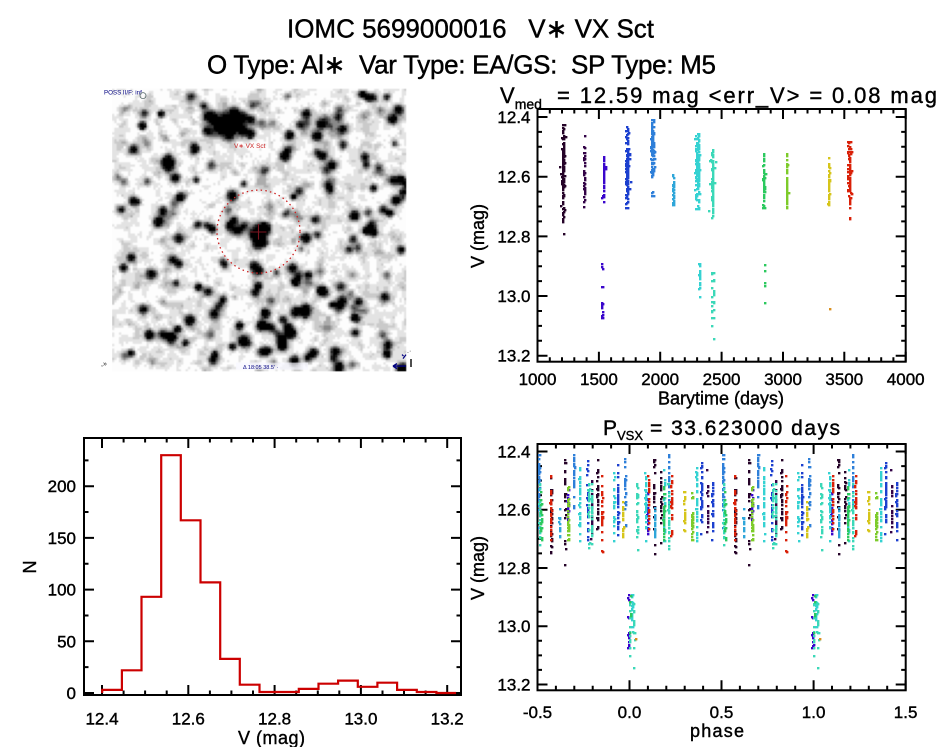 This screenshot has width=944, height=747. I want to click on svg-text: V∗ VX Sct, so click(250, 146).